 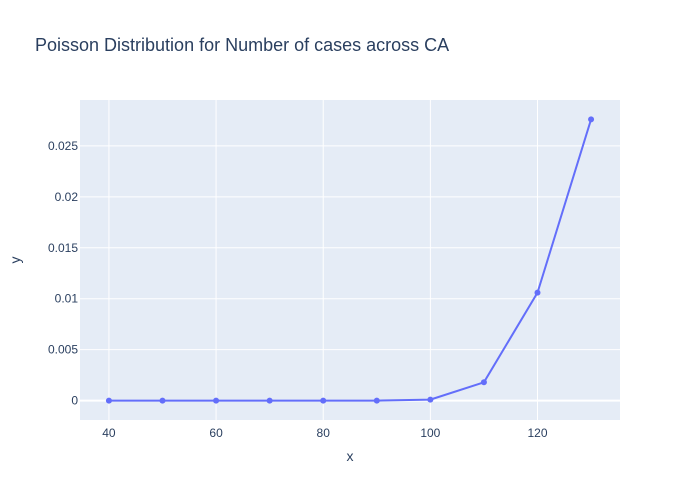 What do you see at coordinates (63, 248) in the screenshot?
I see `y-tick-label: 0.015` at bounding box center [63, 248].